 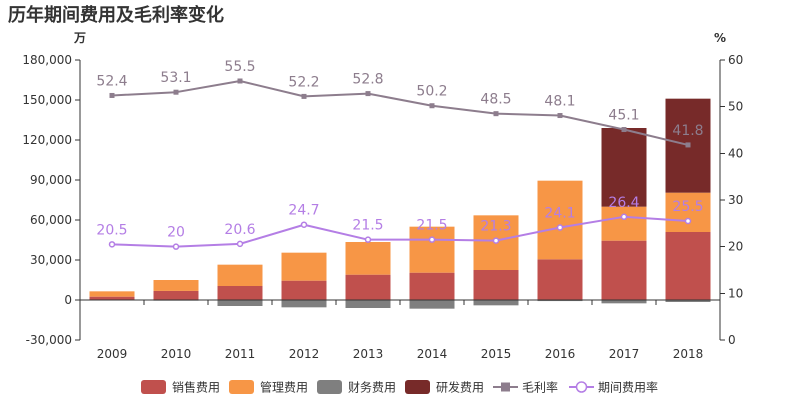 What do you see at coordinates (51, 180) in the screenshot?
I see `y-axis-left-tick-label: 90,000` at bounding box center [51, 180].